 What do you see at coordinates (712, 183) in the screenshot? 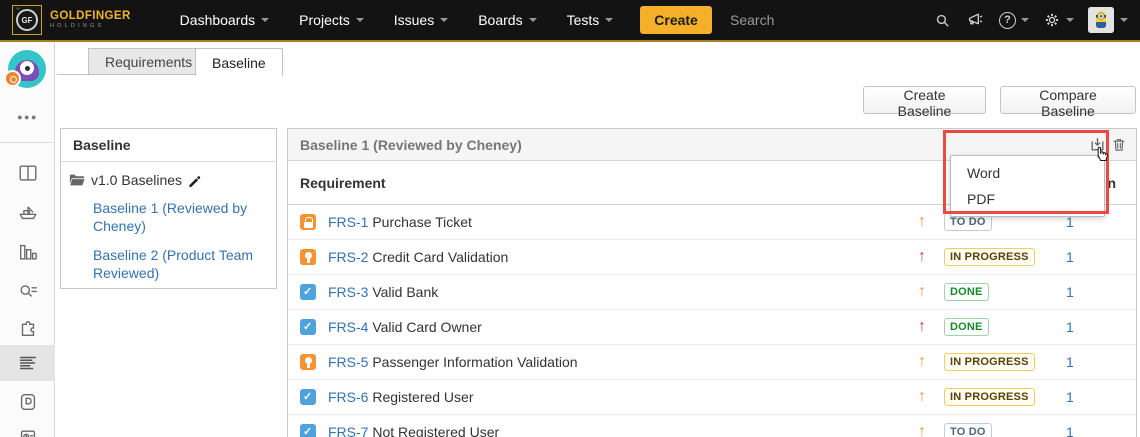
I see `table-header-row: Requirement n` at bounding box center [712, 183].